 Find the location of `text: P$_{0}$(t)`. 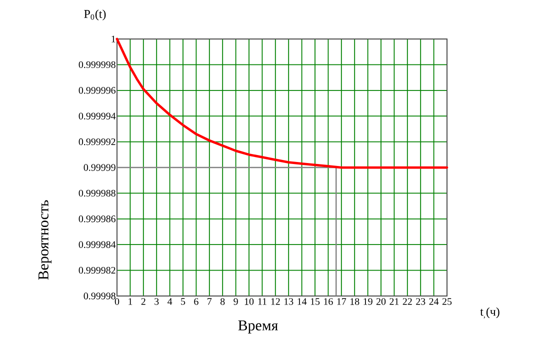

text: P$_{0}$(t) is located at coordinates (95, 15).